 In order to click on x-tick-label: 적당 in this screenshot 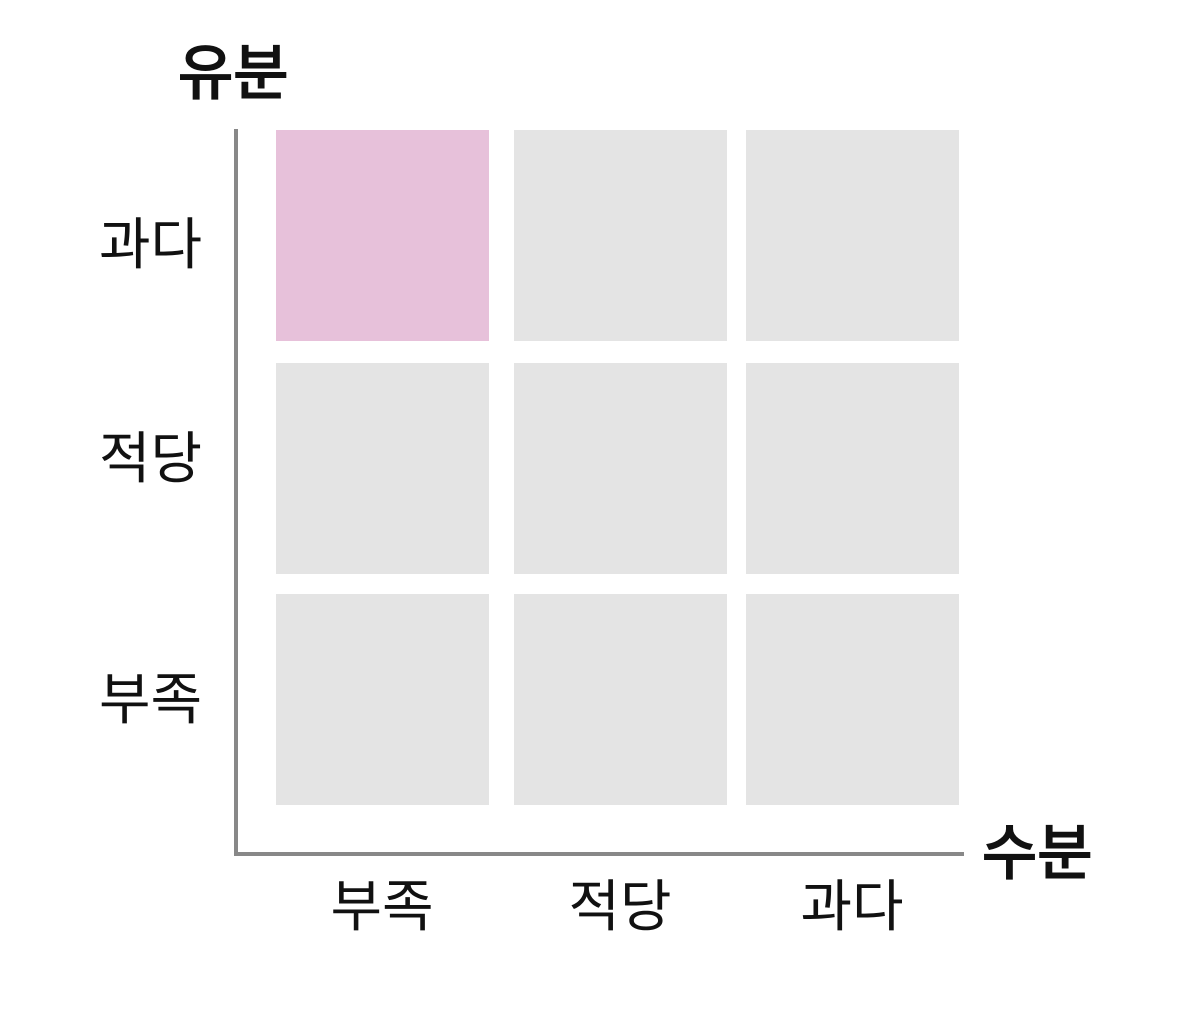, I will do `click(620, 907)`.